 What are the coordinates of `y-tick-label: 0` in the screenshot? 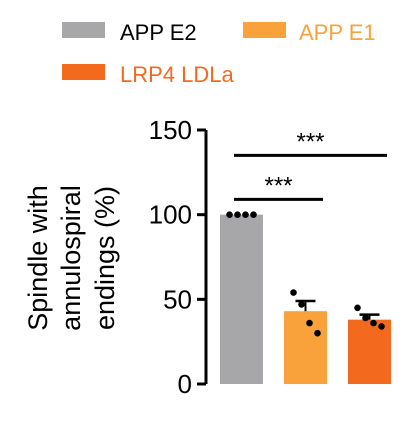 It's located at (185, 384).